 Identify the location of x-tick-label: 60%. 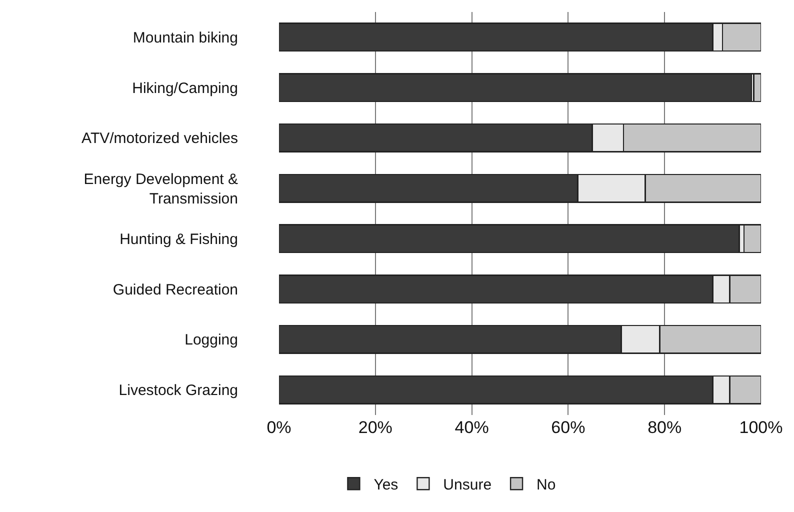
(568, 427).